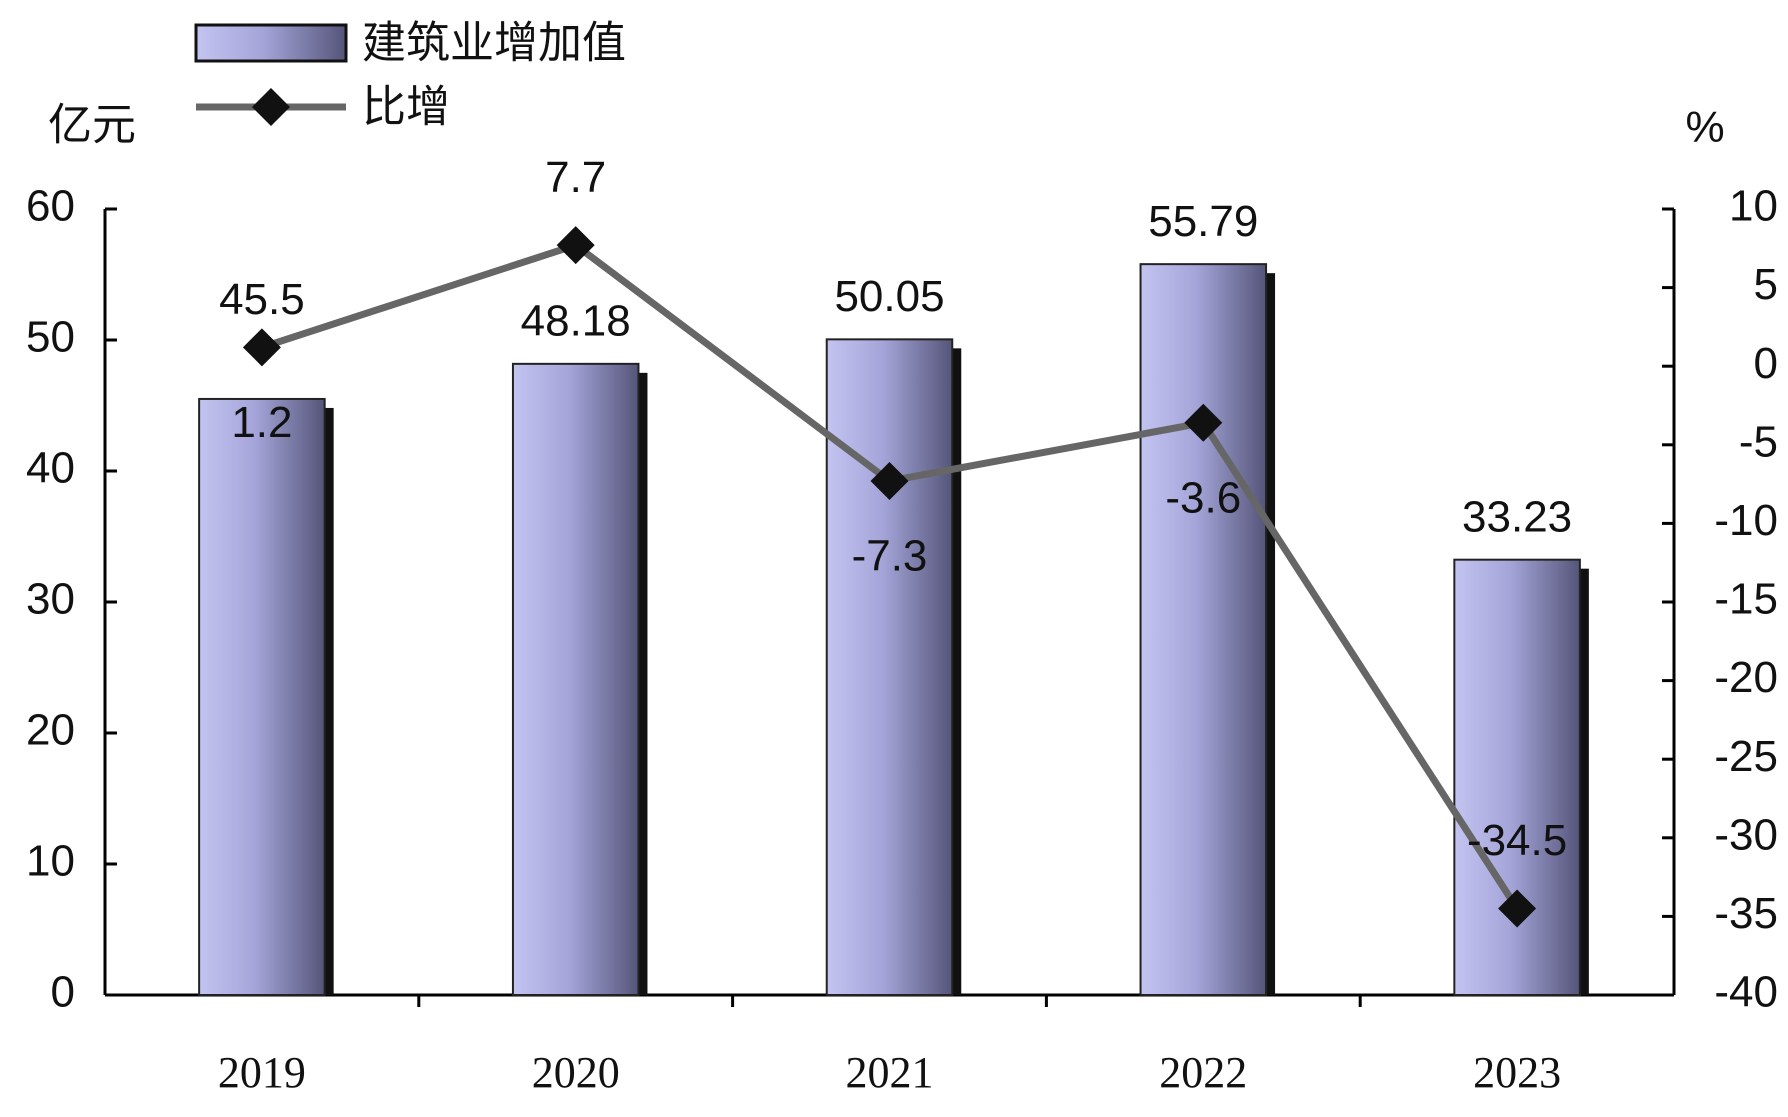 Image resolution: width=1788 pixels, height=1117 pixels. I want to click on x-tick-label: 2022, so click(1203, 1072).